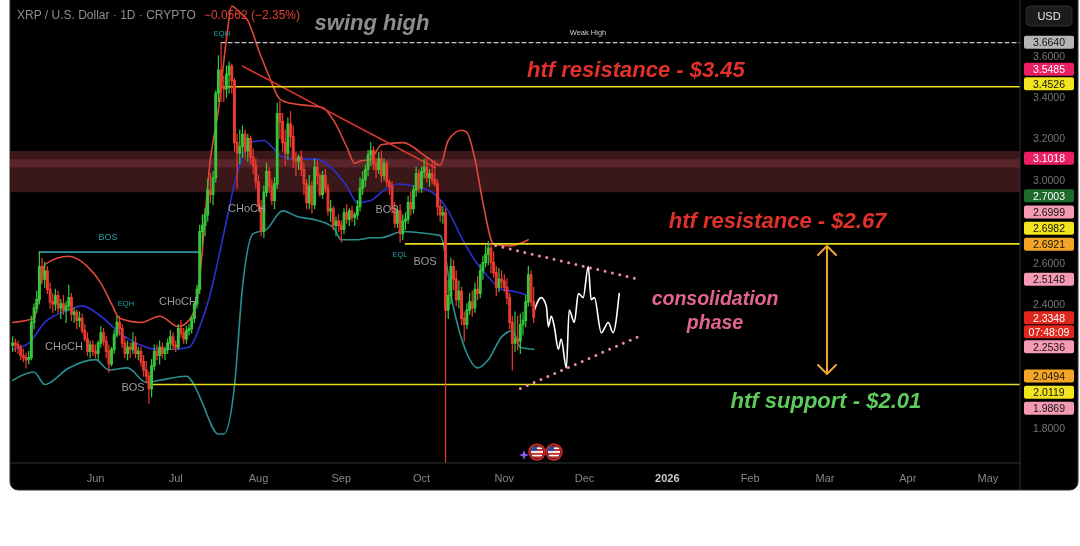 The image size is (1080, 546). I want to click on text: 3.5485, so click(1049, 69).